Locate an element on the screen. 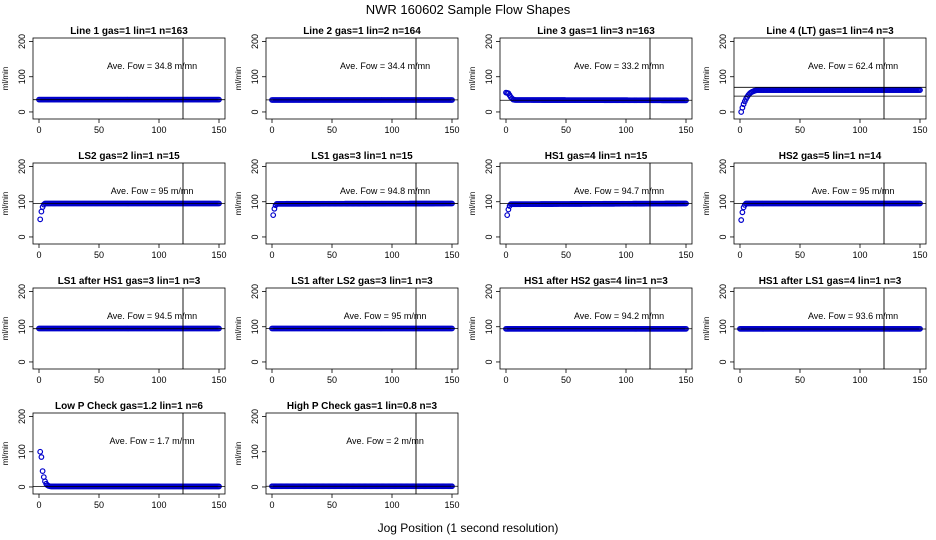 The image size is (936, 540). panel-annotation: Ave. Fow = 33.2 m/mn is located at coordinates (619, 66).